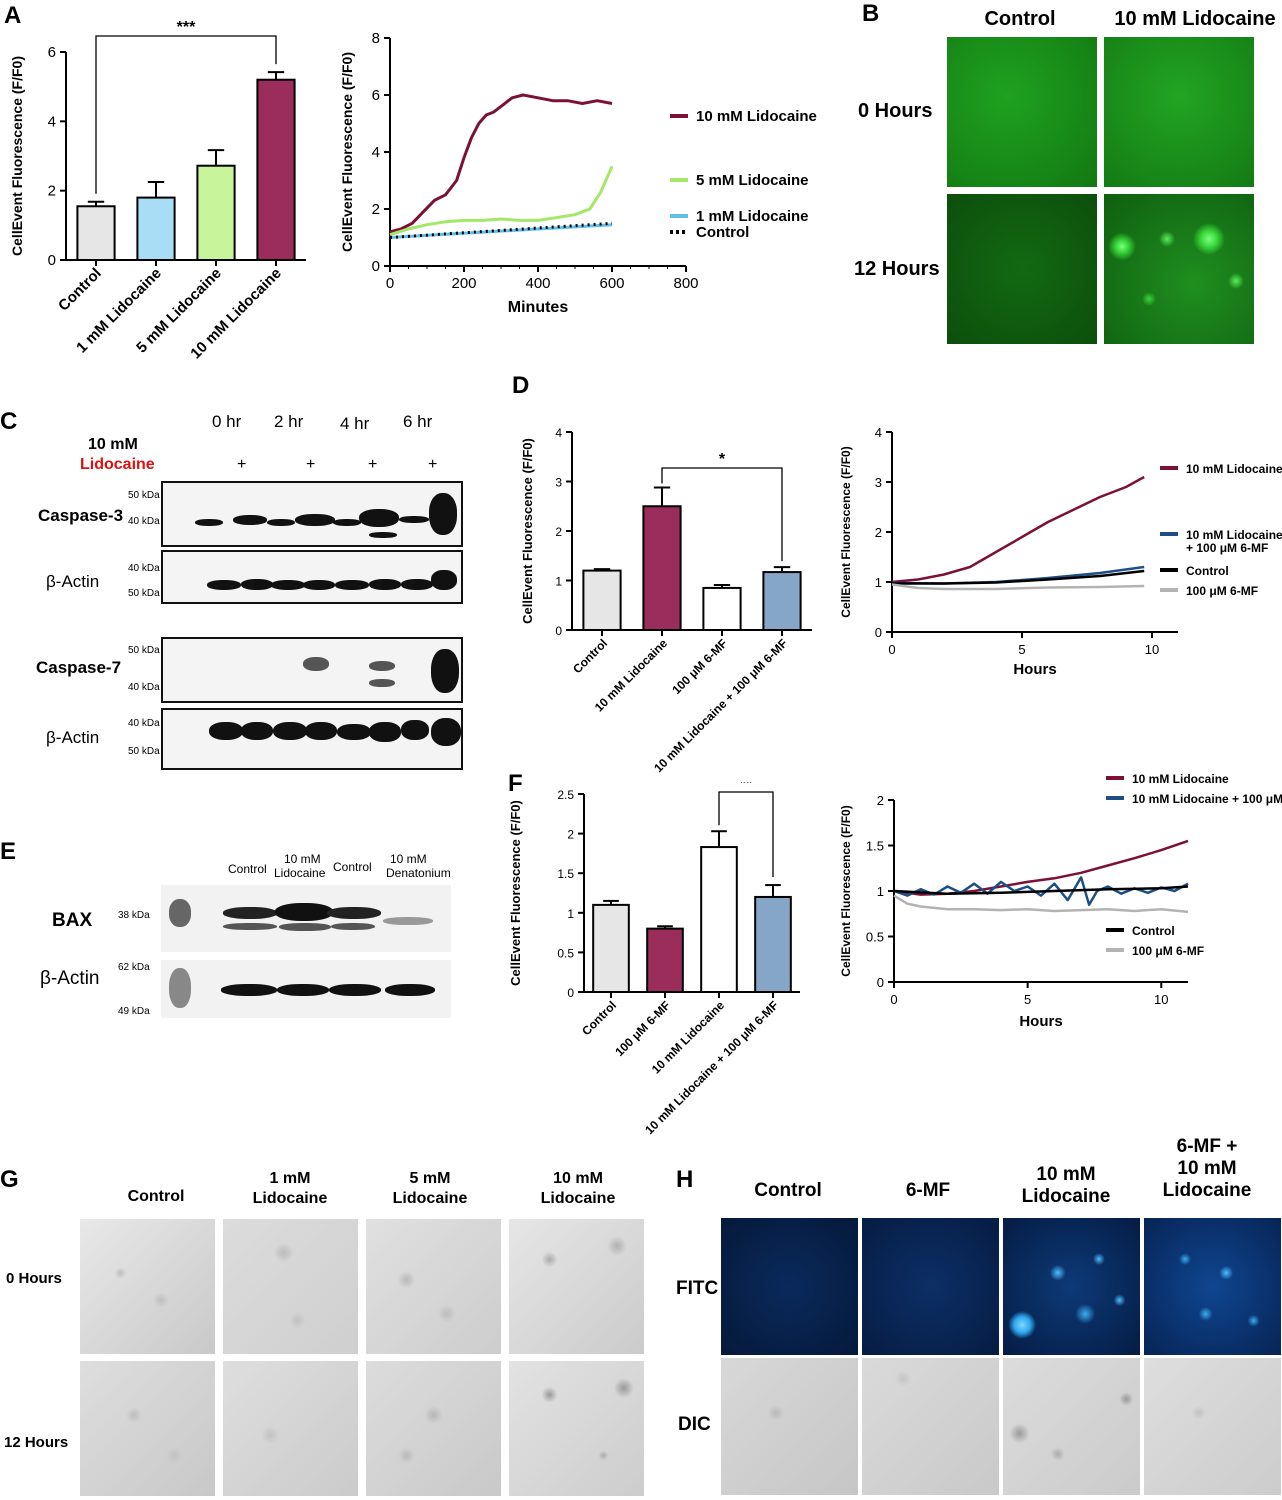  I want to click on h-col-control: Control, so click(788, 1190).